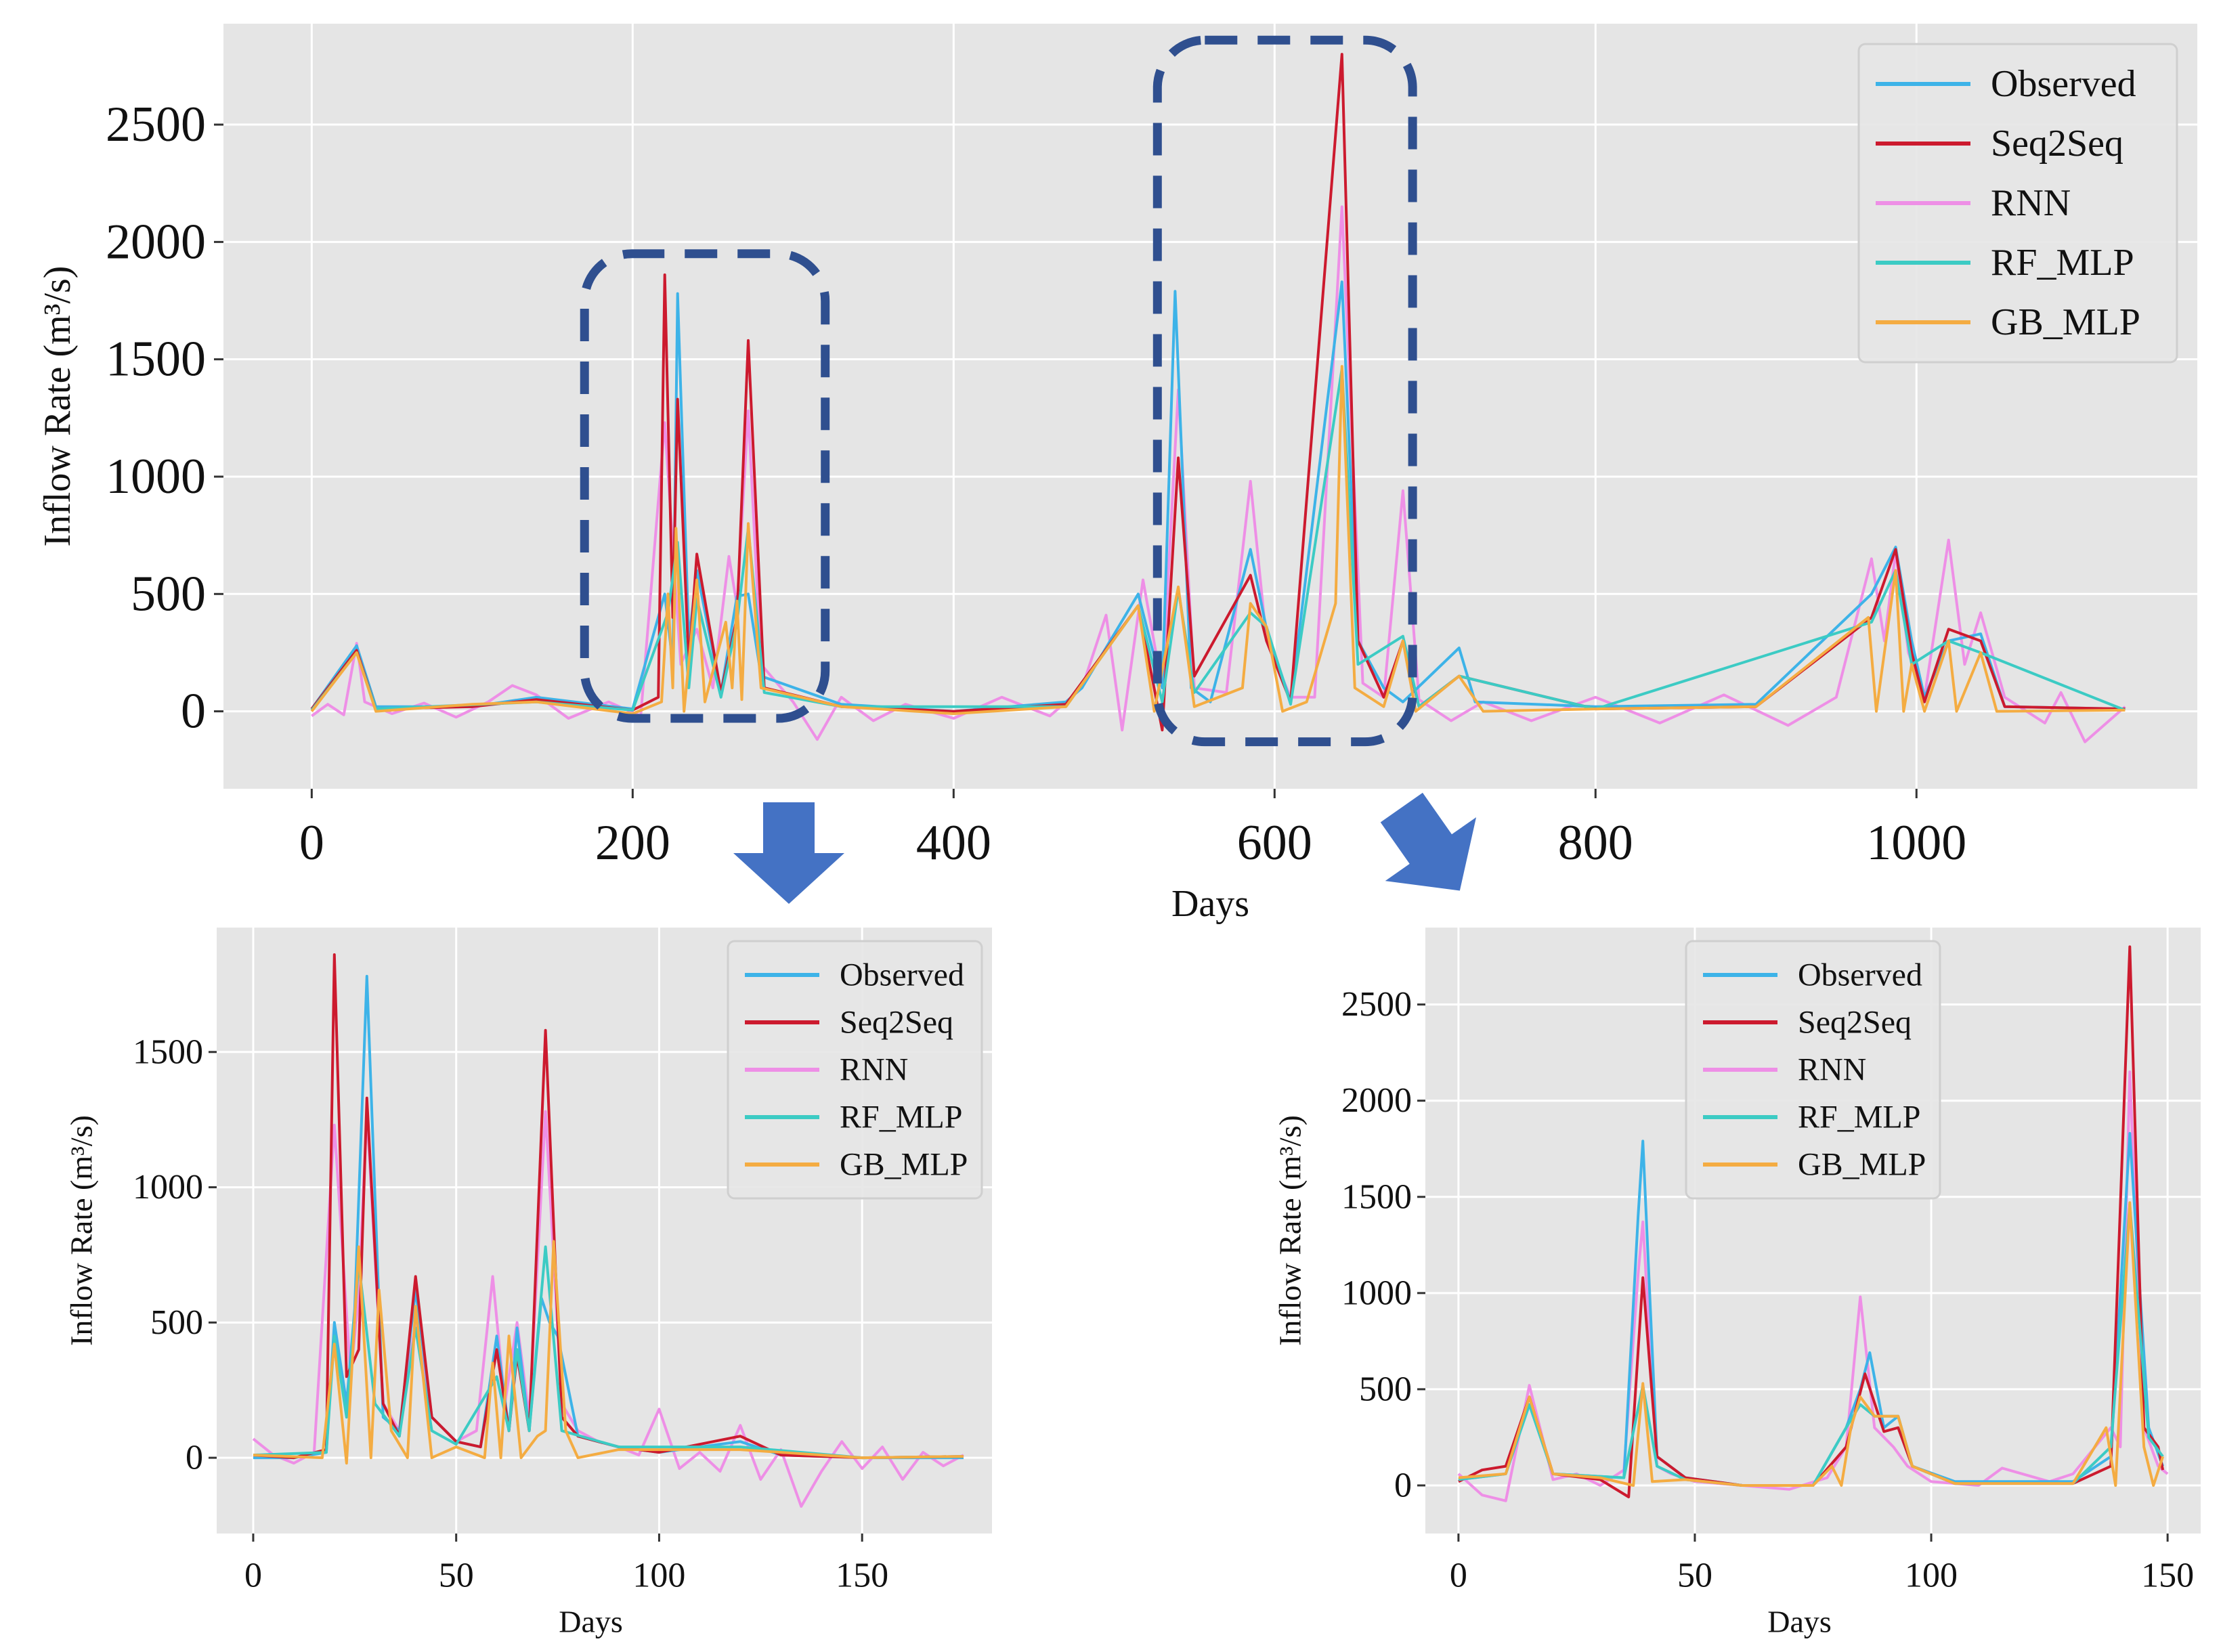 Image resolution: width=2221 pixels, height=1652 pixels. I want to click on zoom-arrow-left, so click(788, 853).